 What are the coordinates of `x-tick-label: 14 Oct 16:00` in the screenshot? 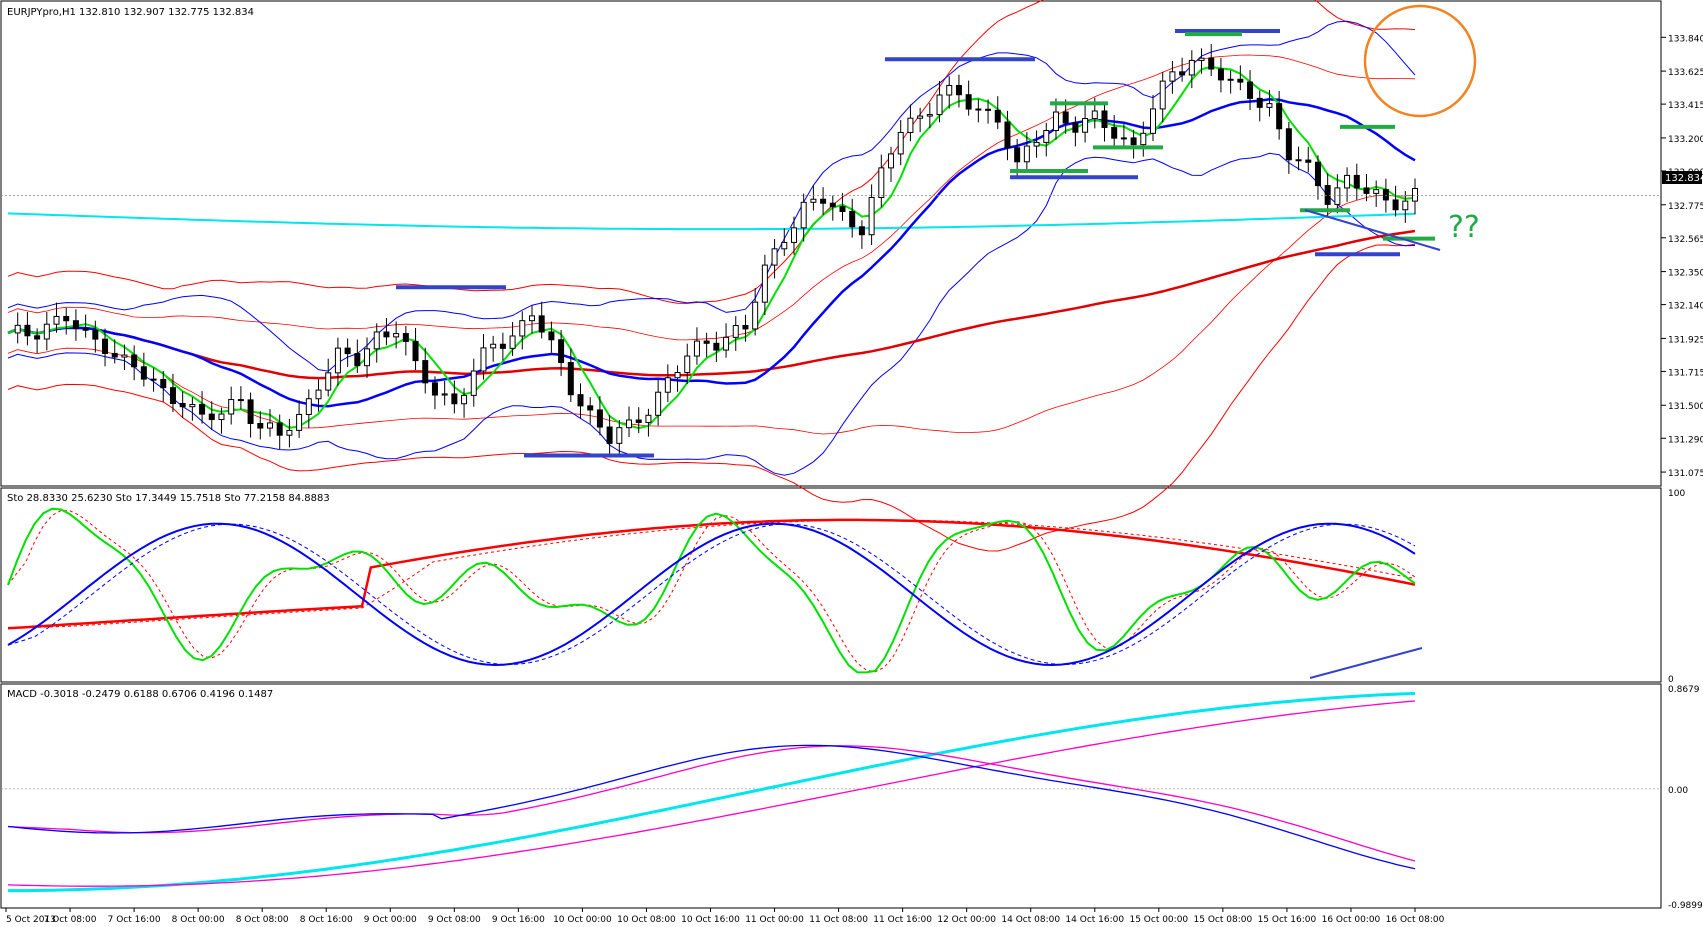 It's located at (1094, 920).